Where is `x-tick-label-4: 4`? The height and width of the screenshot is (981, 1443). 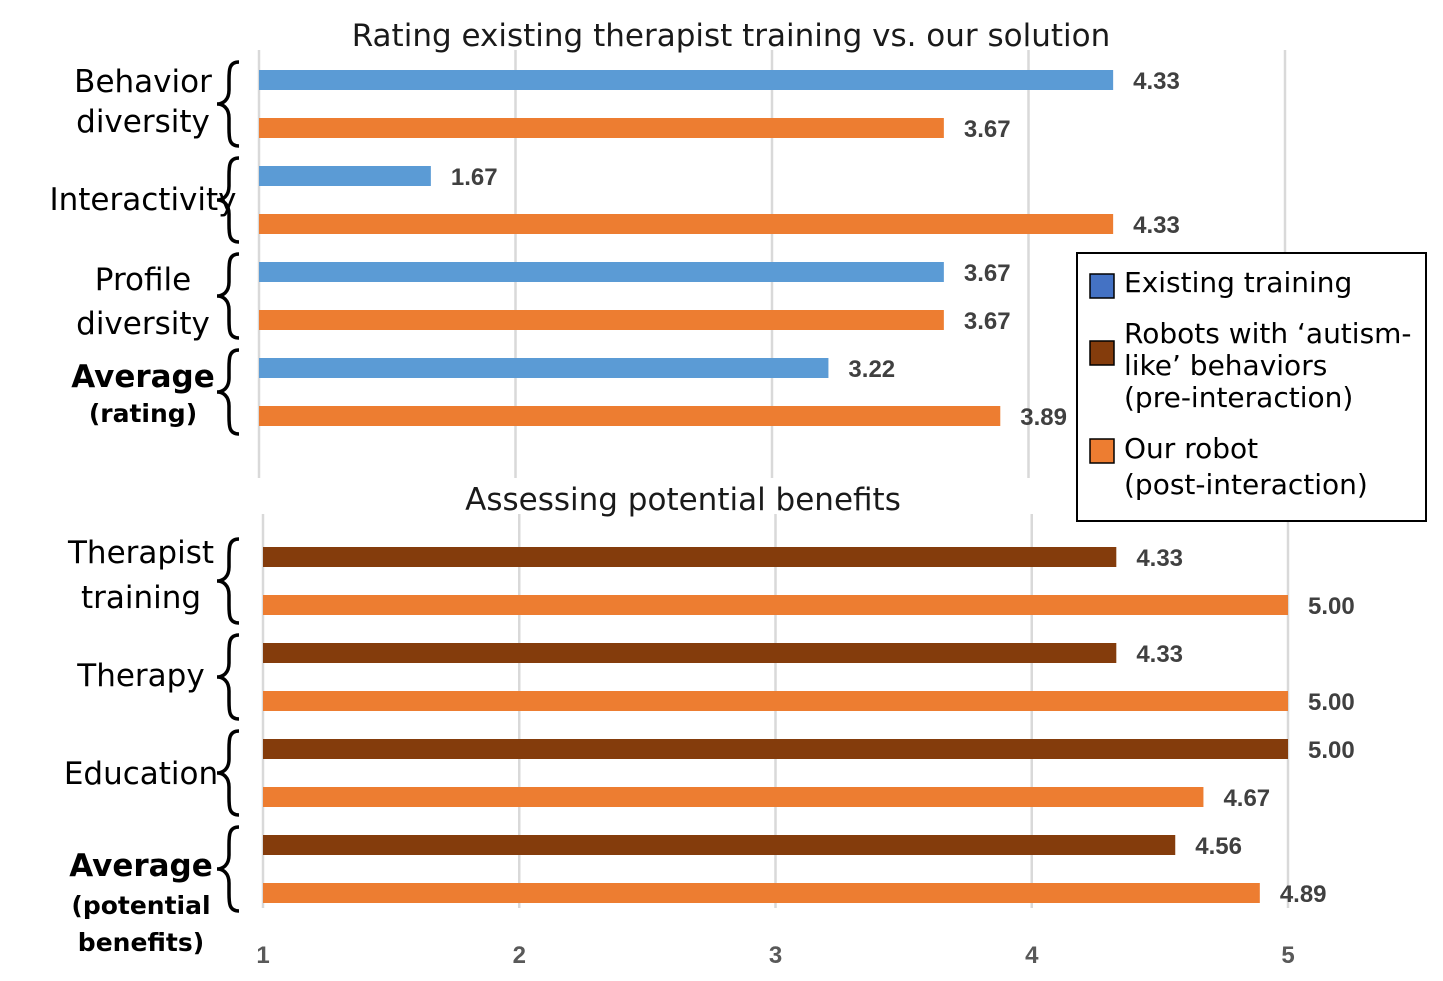
x-tick-label-4: 4 is located at coordinates (1032, 955).